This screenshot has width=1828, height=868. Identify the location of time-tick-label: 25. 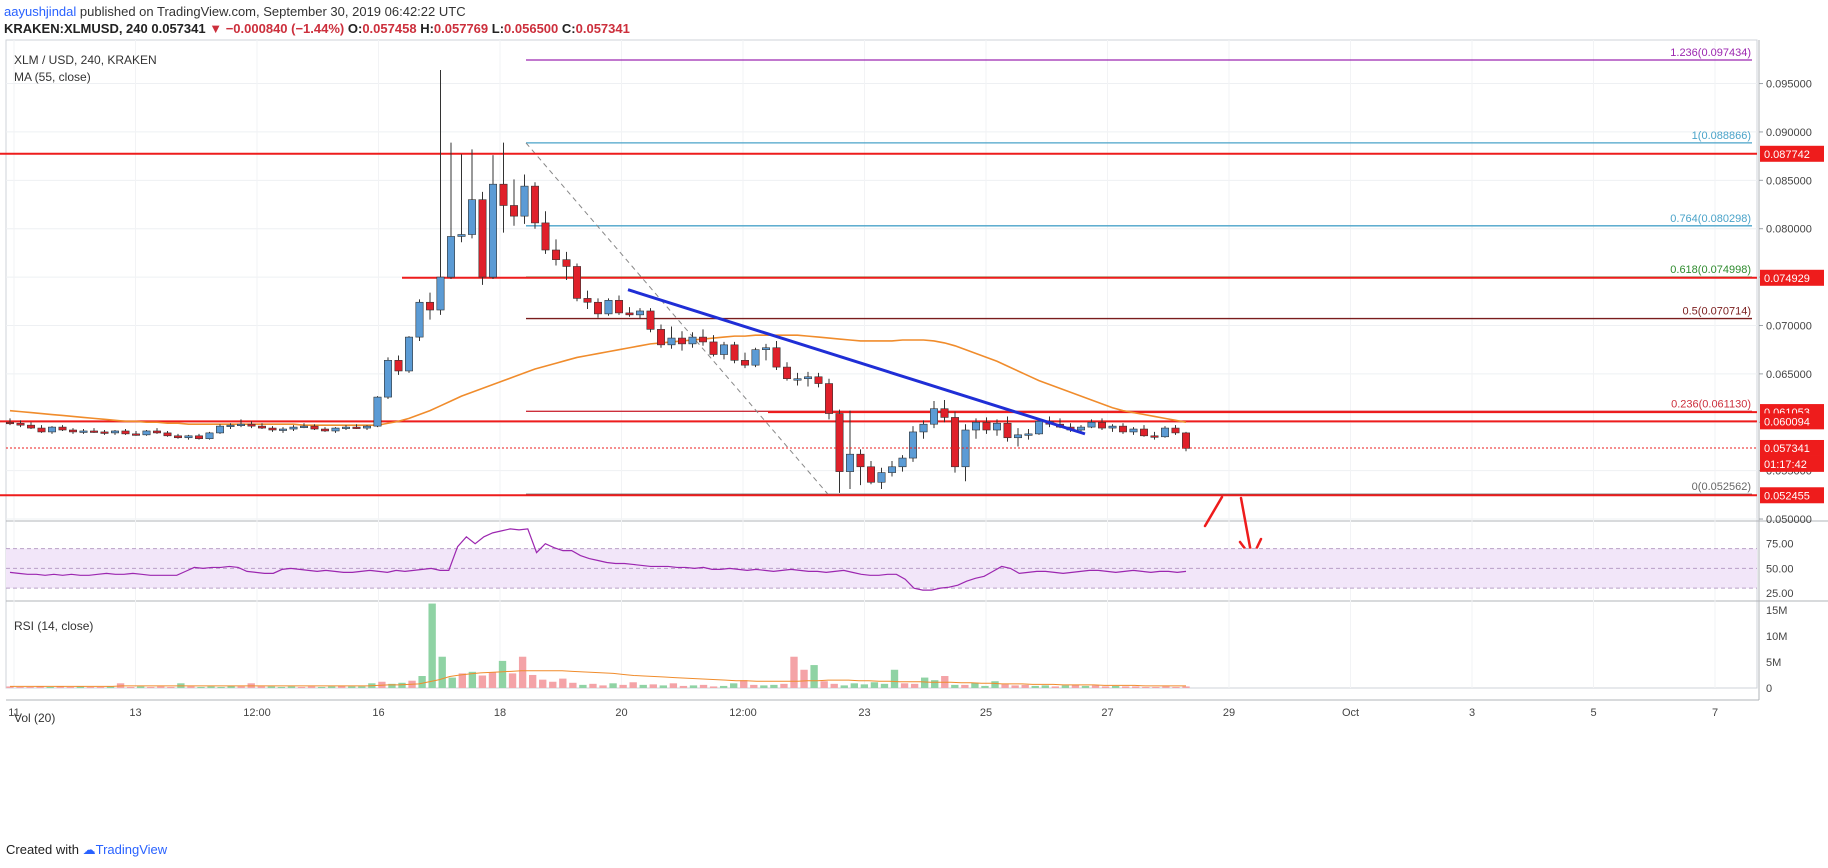
(986, 713).